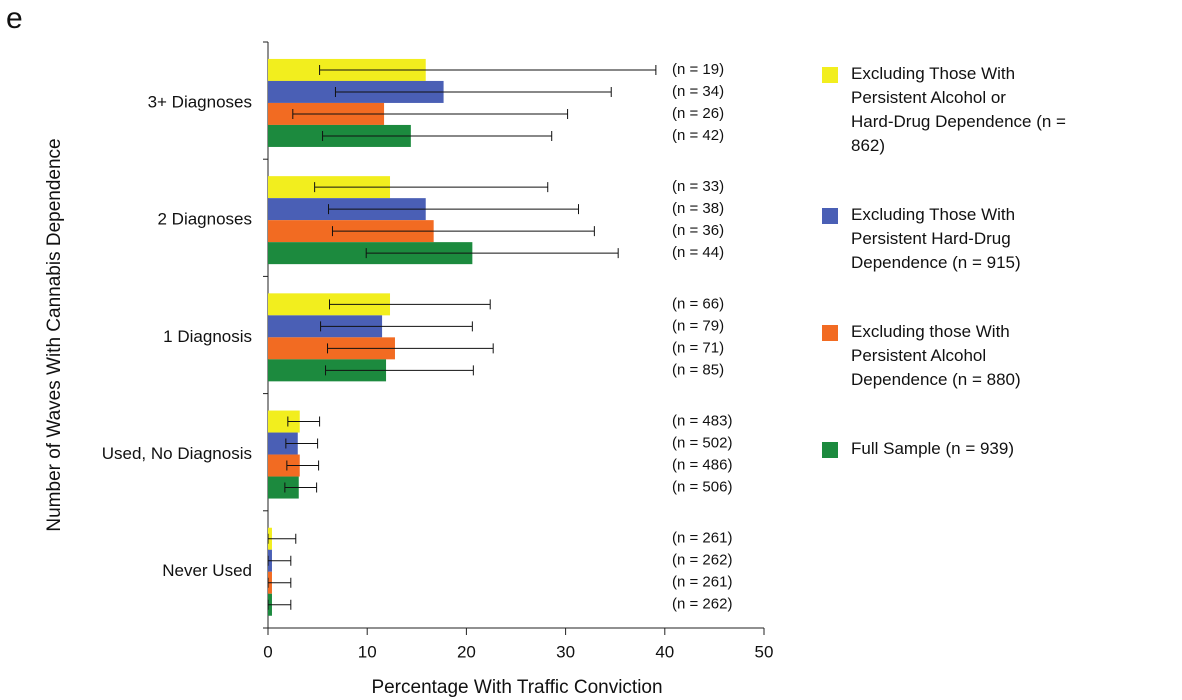 This screenshot has width=1182, height=700. Describe the element at coordinates (367, 651) in the screenshot. I see `x-tick-label: 10` at that location.